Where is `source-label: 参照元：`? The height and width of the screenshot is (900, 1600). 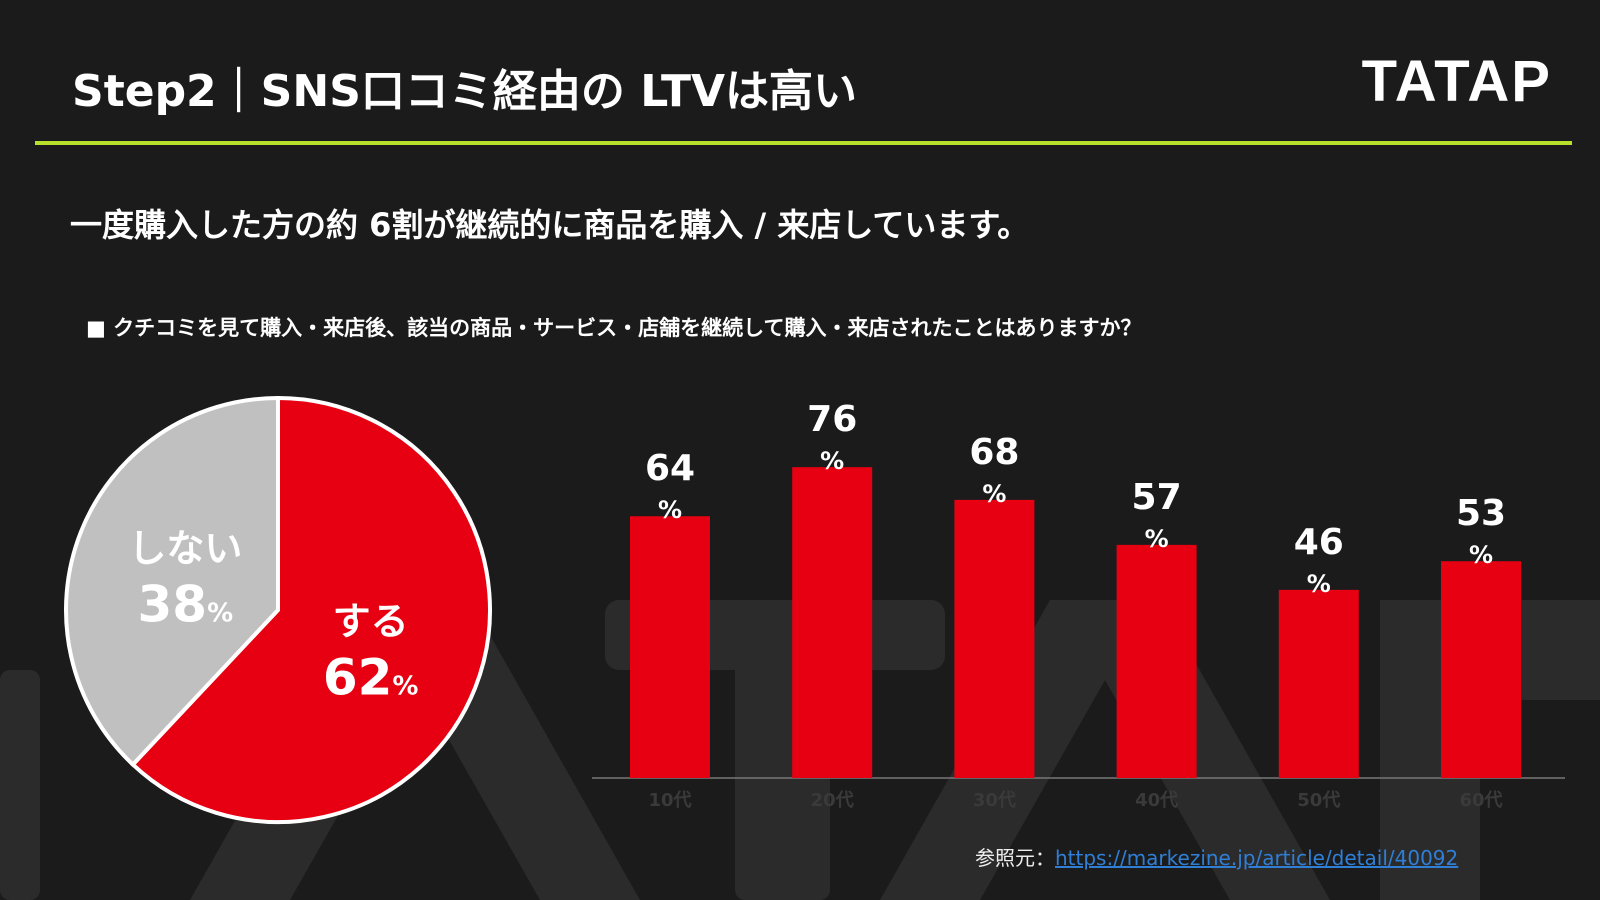
source-label: 参照元： is located at coordinates (1015, 858).